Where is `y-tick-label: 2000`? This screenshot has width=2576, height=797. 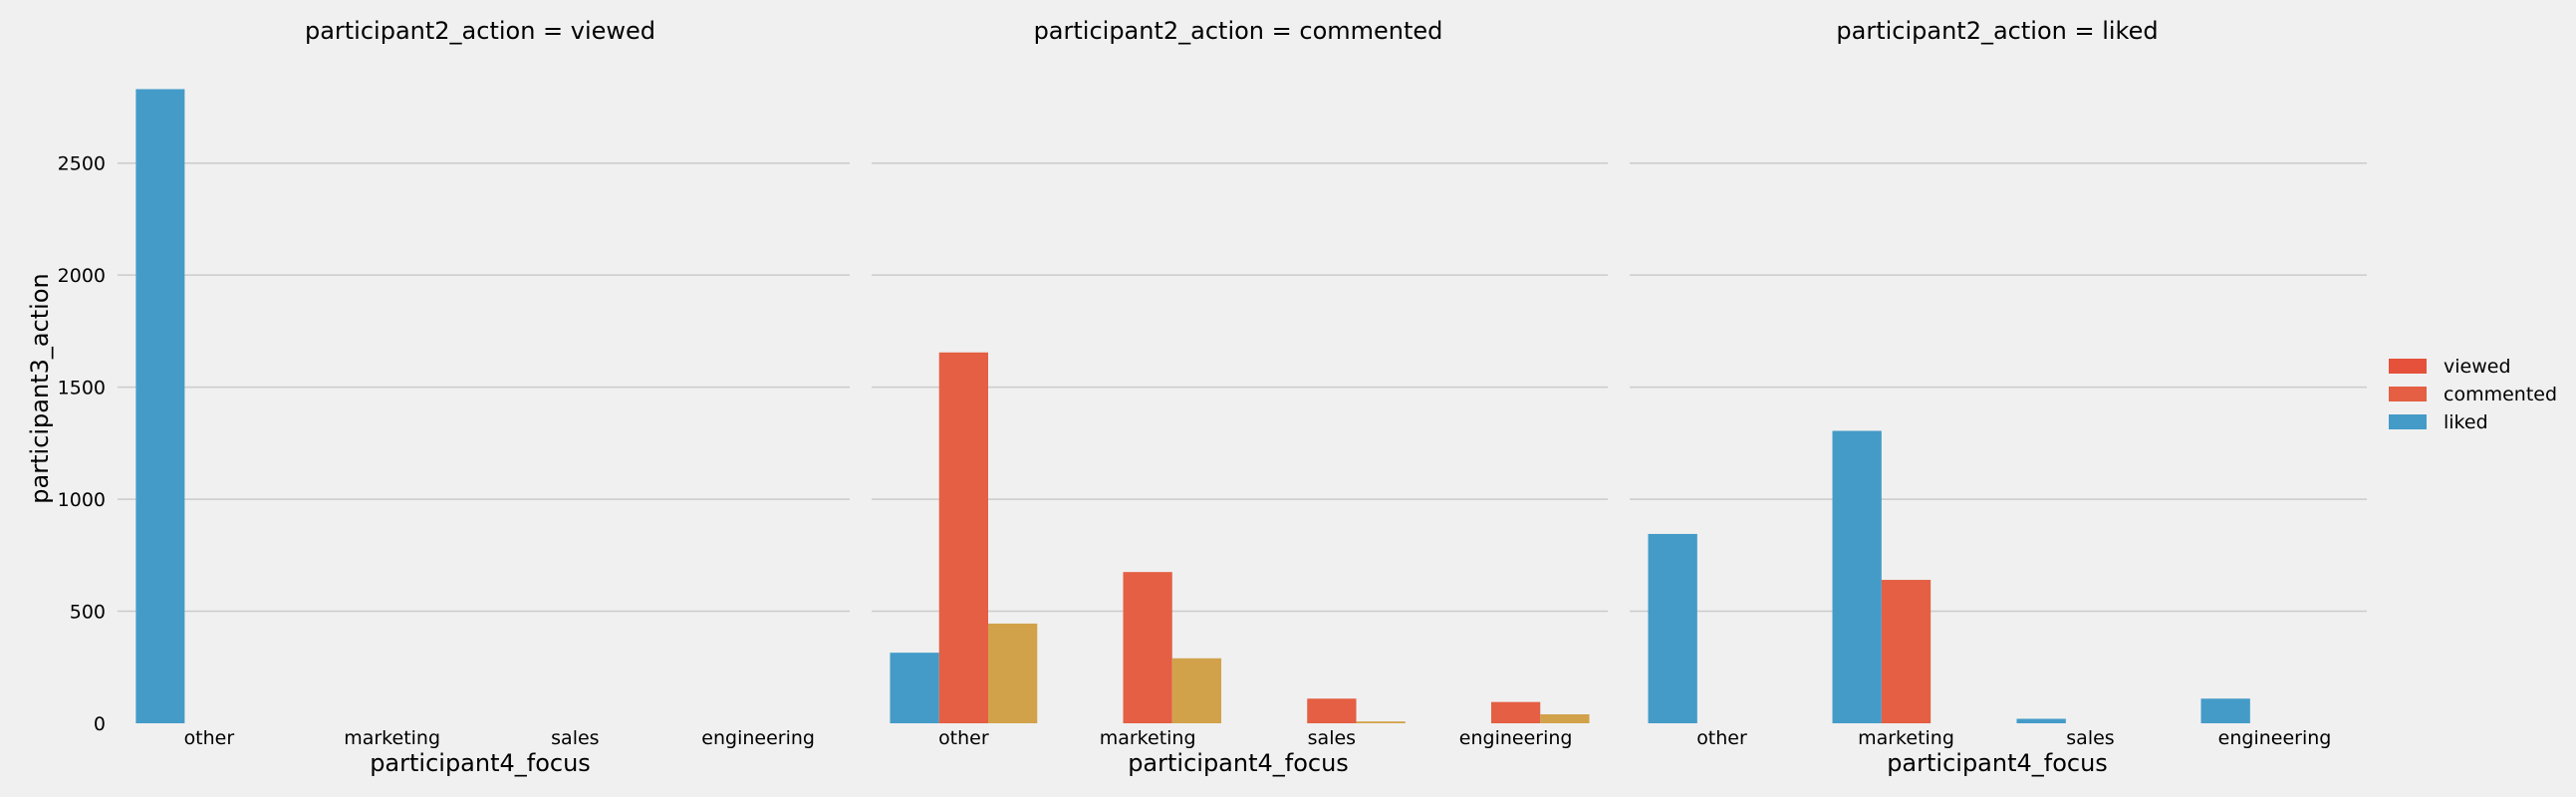 y-tick-label: 2000 is located at coordinates (82, 276).